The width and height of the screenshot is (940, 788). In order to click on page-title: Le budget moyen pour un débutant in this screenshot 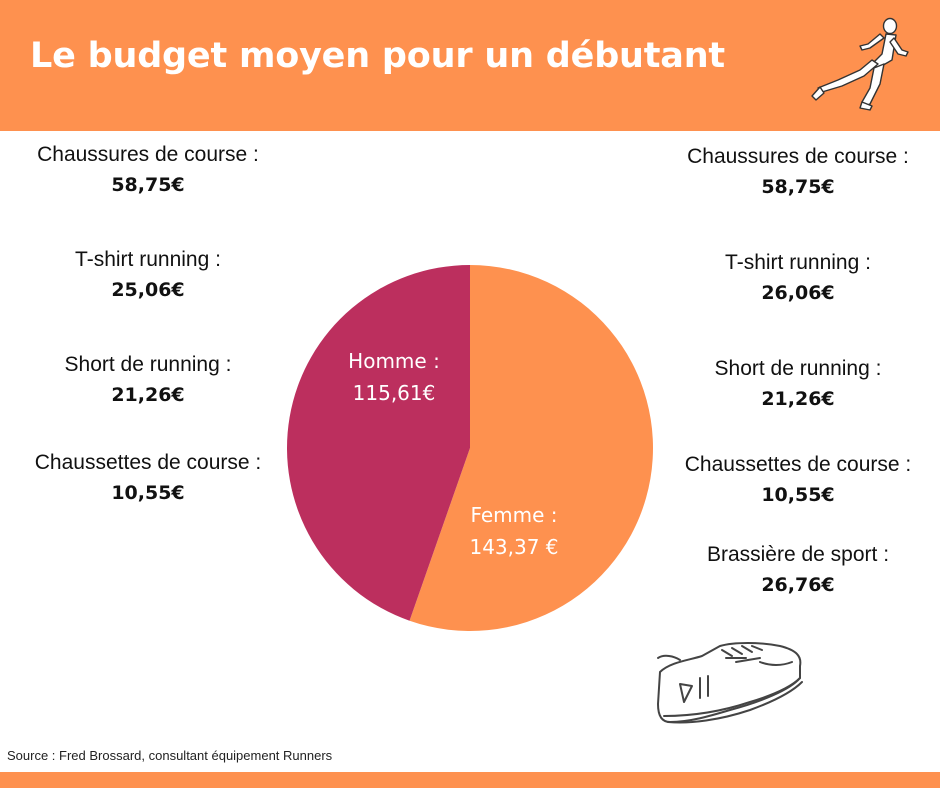, I will do `click(377, 56)`.